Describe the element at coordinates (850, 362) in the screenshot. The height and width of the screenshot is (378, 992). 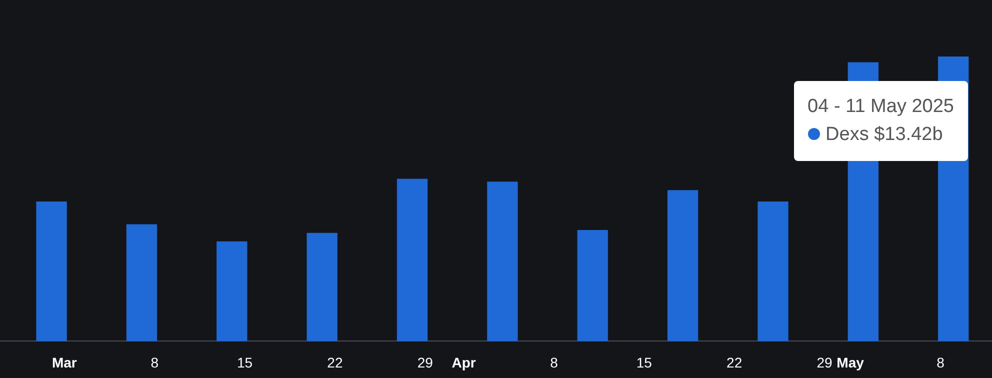
I see `x-tick-label: May` at that location.